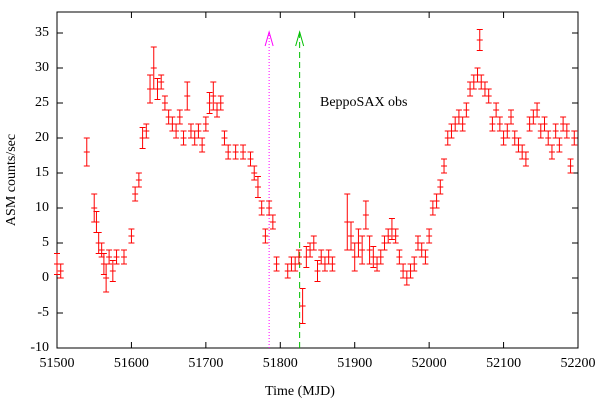 The width and height of the screenshot is (600, 401). What do you see at coordinates (11, 180) in the screenshot?
I see `y-axis-label: ASM counts/sec` at bounding box center [11, 180].